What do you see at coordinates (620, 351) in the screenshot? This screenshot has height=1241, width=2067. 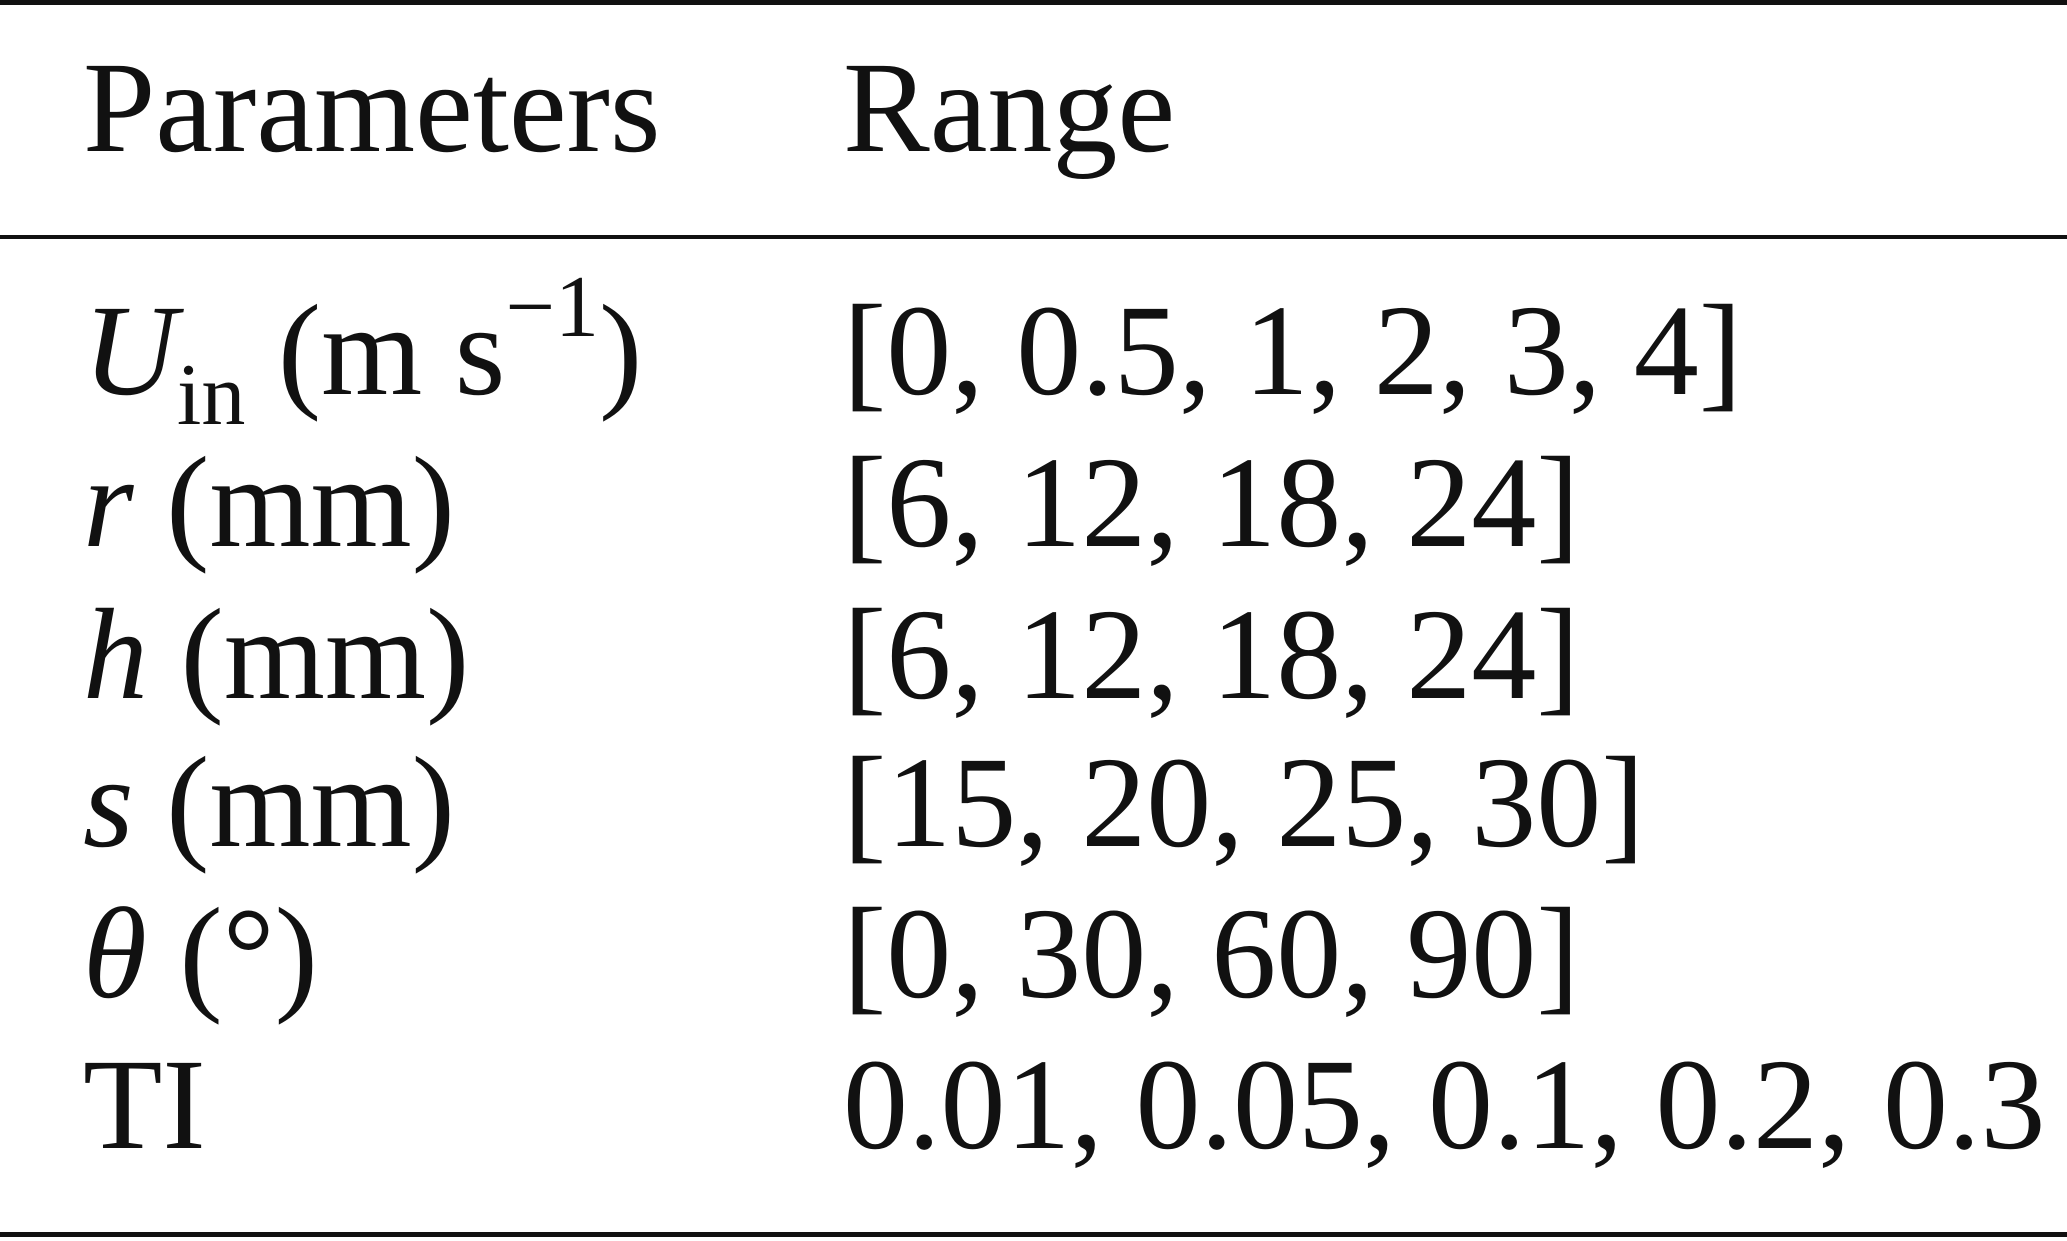 I see `parameter-unit: )` at bounding box center [620, 351].